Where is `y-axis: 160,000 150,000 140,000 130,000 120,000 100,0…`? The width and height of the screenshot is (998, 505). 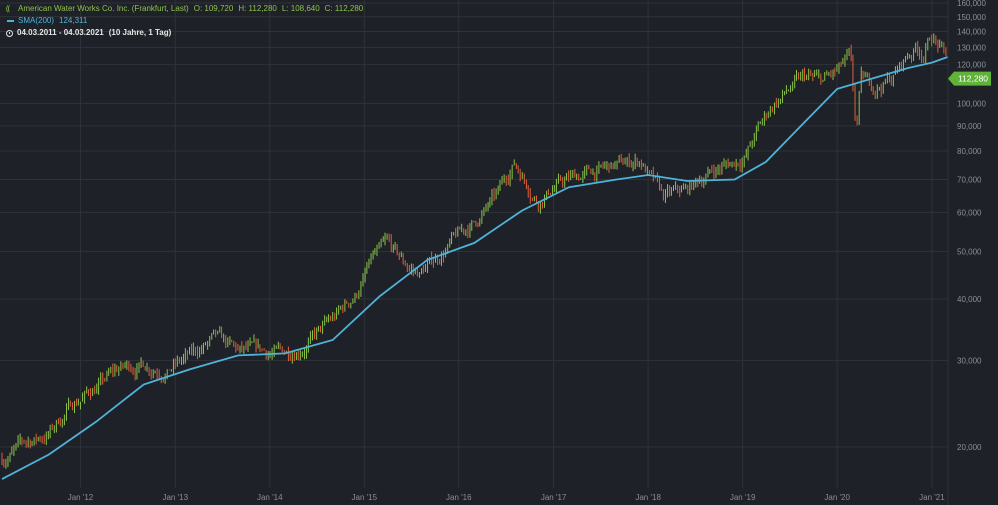 y-axis: 160,000 150,000 140,000 130,000 120,000 100,0… is located at coordinates (966, 252).